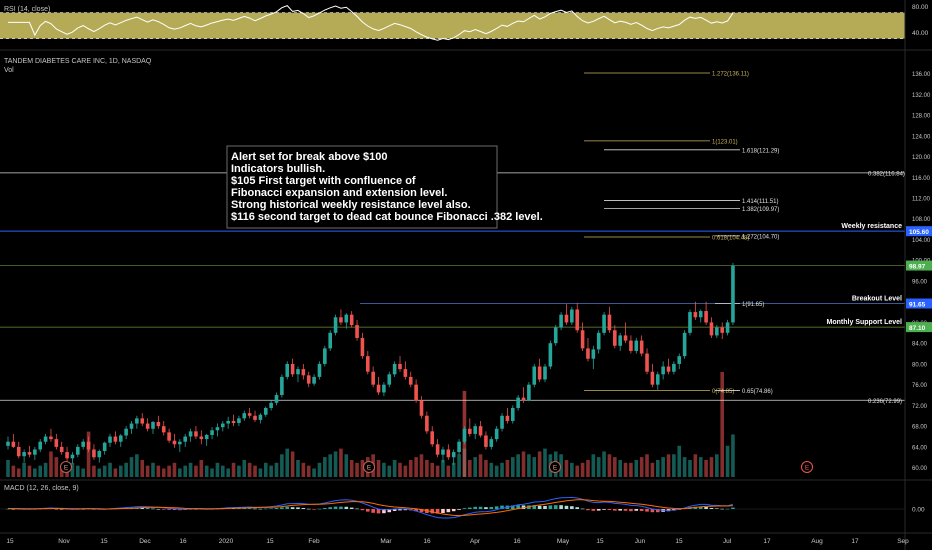  I want to click on fib-level-label: 0.382(116.84), so click(886, 174).